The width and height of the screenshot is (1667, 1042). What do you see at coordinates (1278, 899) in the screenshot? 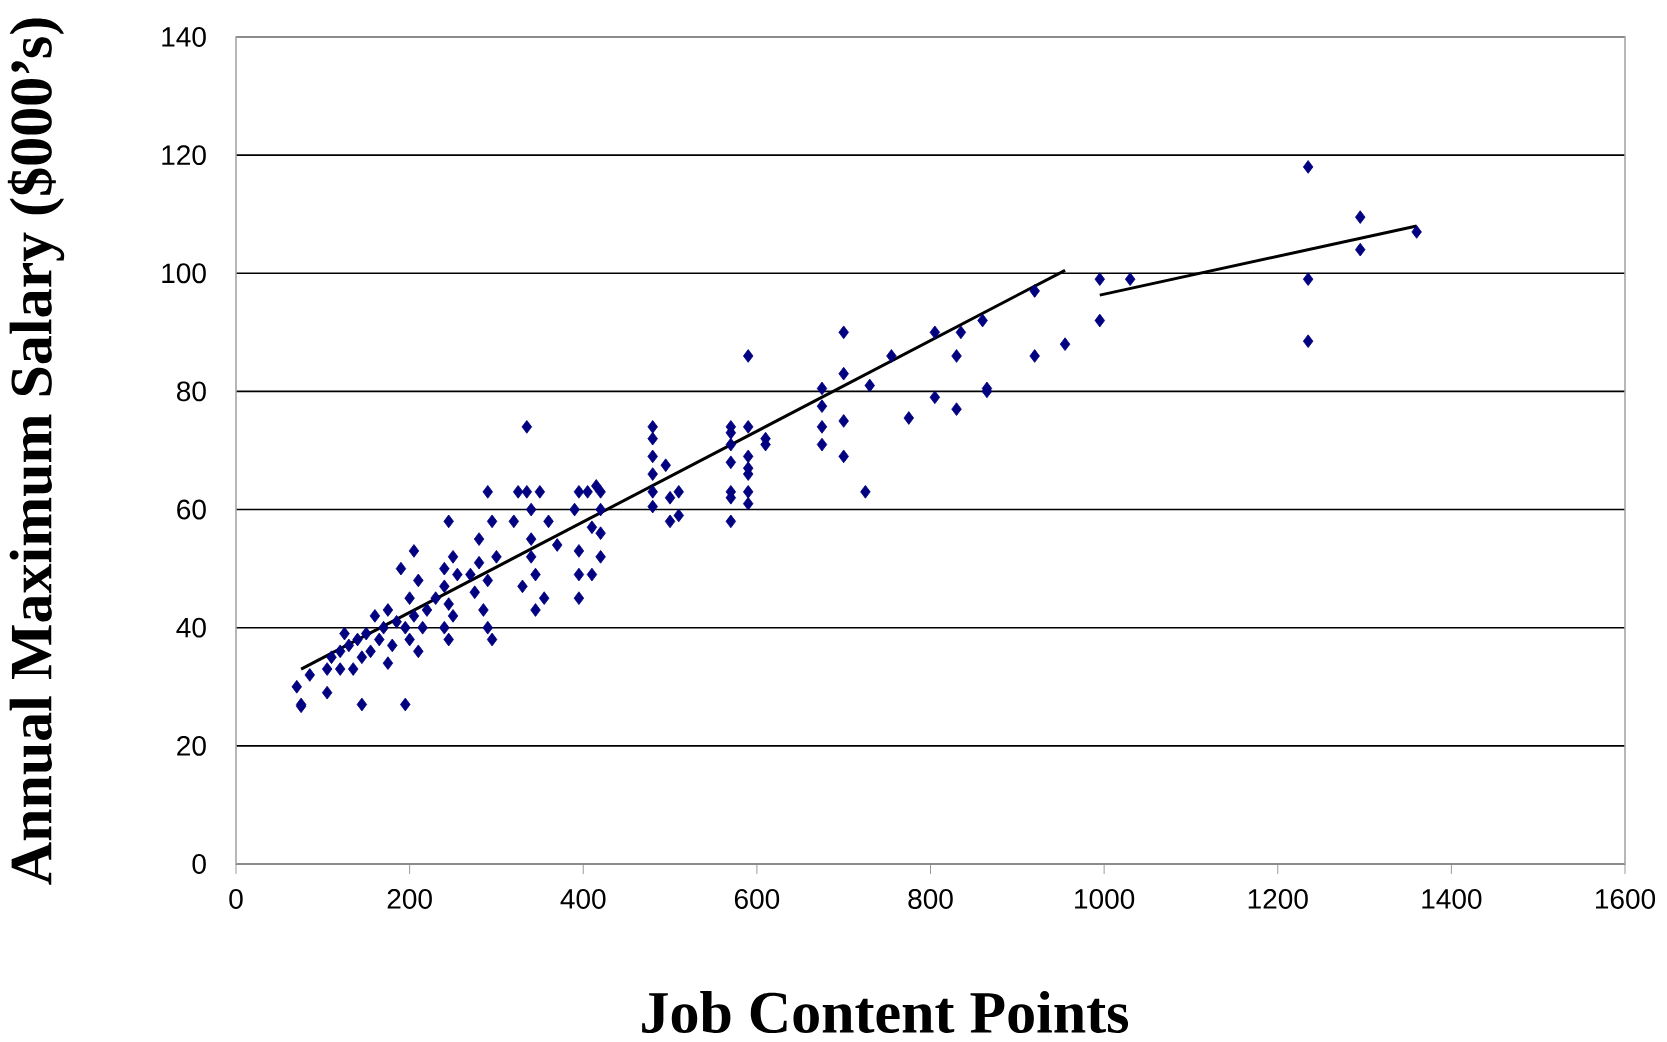
I see `x-tick-label: 1200` at bounding box center [1278, 899].